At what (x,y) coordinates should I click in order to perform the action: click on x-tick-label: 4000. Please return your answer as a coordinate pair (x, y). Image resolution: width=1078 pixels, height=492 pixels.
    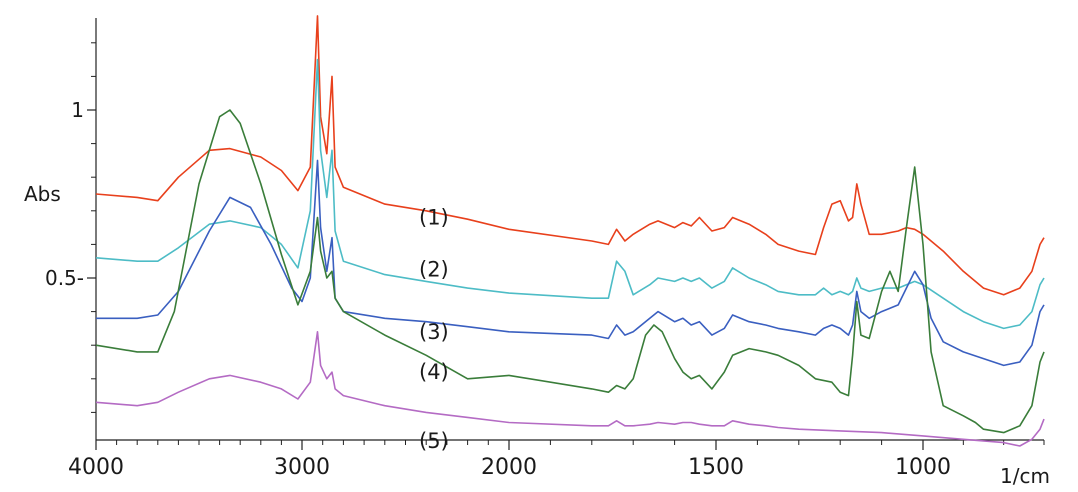
    Looking at the image, I should click on (96, 467).